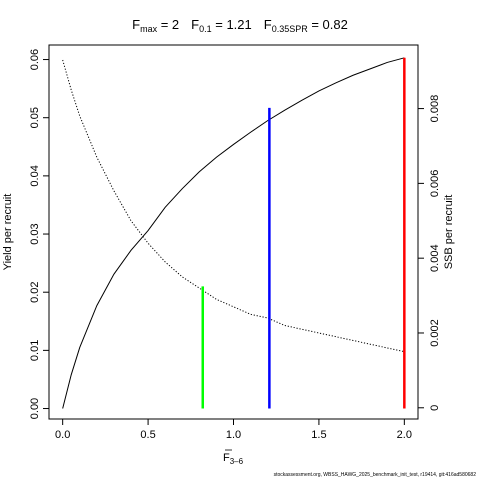 Image resolution: width=480 pixels, height=480 pixels. What do you see at coordinates (35, 59) in the screenshot?
I see `y-tick-label: 0.06` at bounding box center [35, 59].